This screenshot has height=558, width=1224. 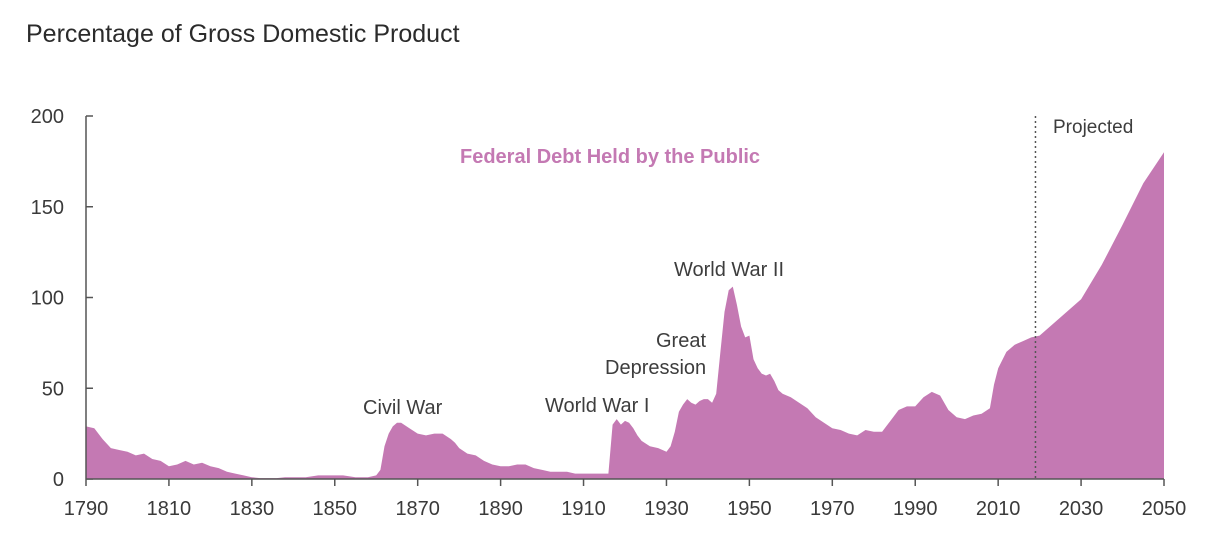 I want to click on chart-subtitle: Percentage of Gross Domestic Product, so click(x=243, y=34).